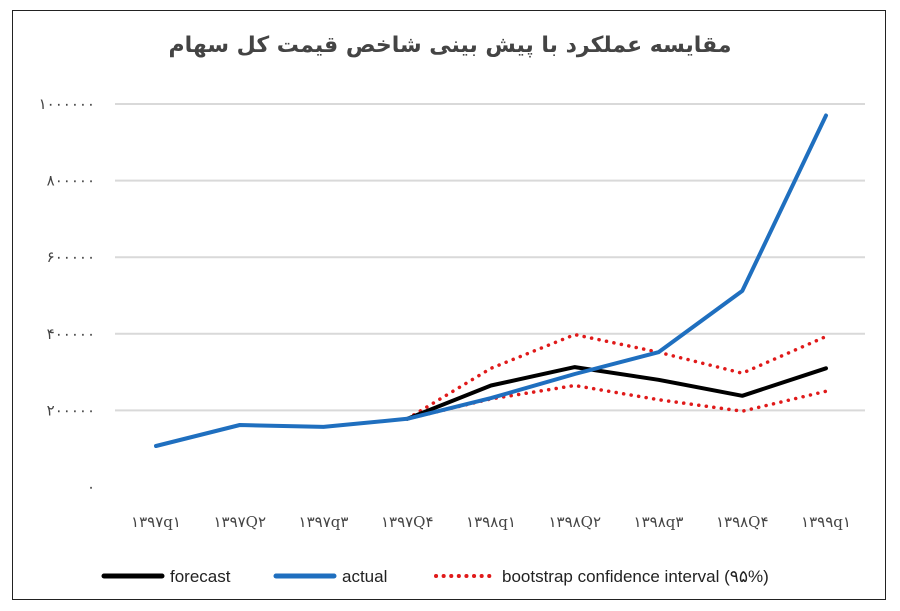 The width and height of the screenshot is (900, 611). I want to click on y-axis-ticks: ۰ ۲۰۰۰۰۰ ۴۰۰۰۰۰ ۶۰۰۰۰۰ ۸۰۰۰۰۰ ۱۰۰۰۰۰۰, so click(67, 295).